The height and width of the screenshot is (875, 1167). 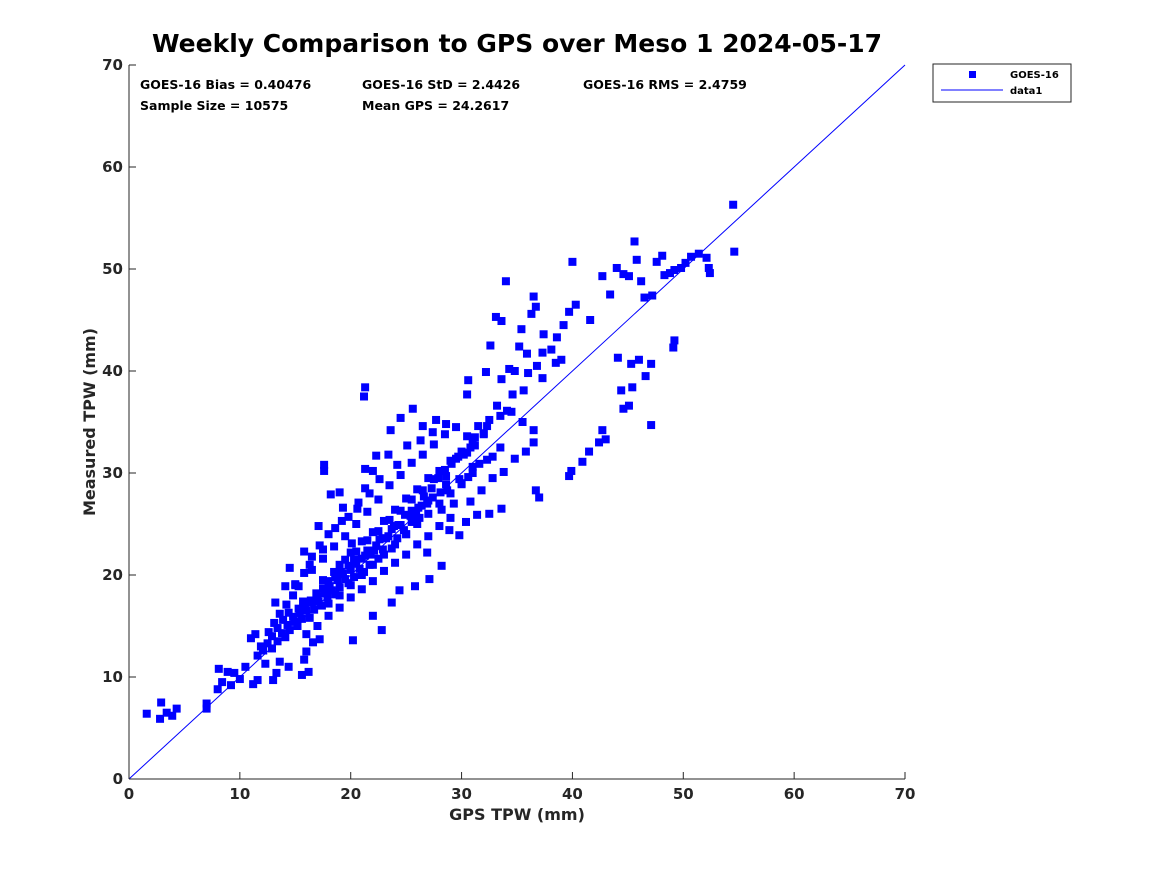 I want to click on legend-label-goes16: GOES-16, so click(x=1034, y=75).